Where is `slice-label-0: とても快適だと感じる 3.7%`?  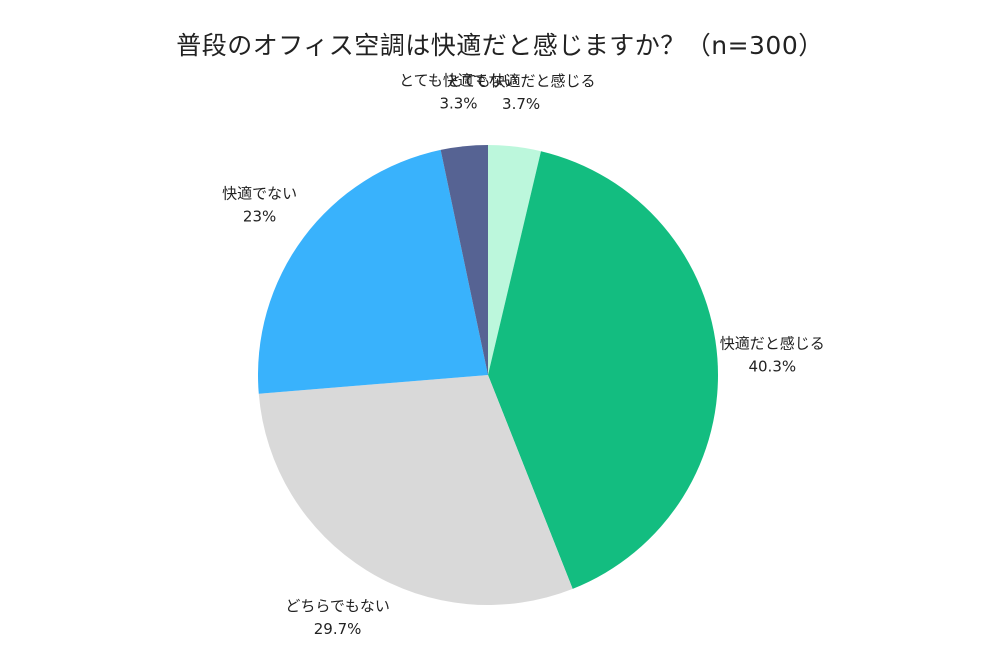 slice-label-0: とても快適だと感じる 3.7% is located at coordinates (521, 92).